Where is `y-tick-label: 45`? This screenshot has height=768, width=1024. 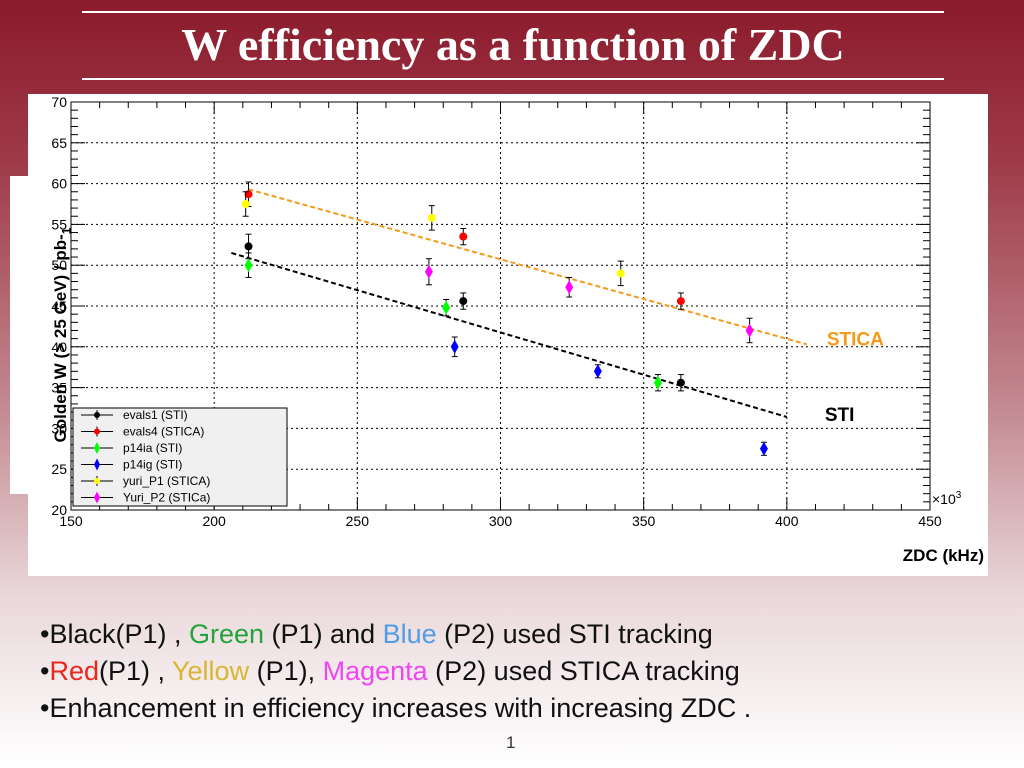 y-tick-label: 45 is located at coordinates (59, 306).